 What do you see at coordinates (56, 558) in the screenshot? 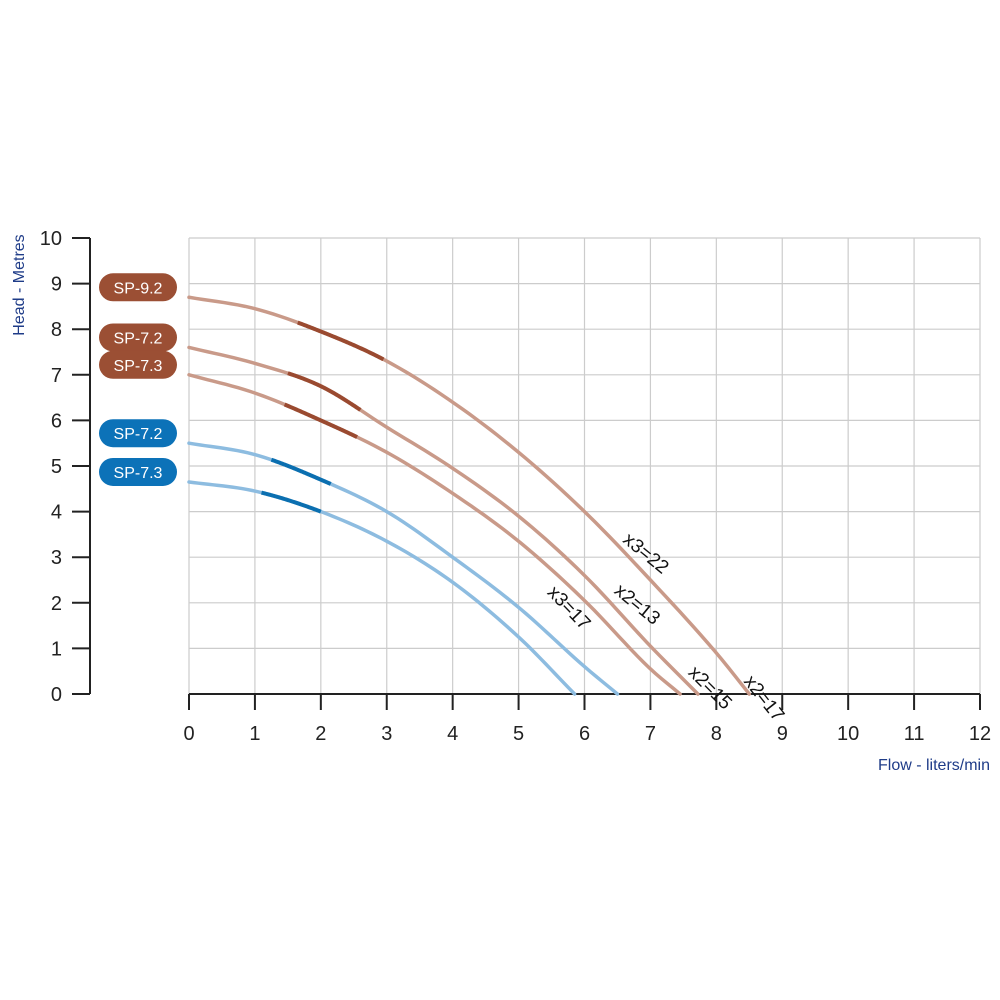
I see `y-tick-label: 3` at bounding box center [56, 558].